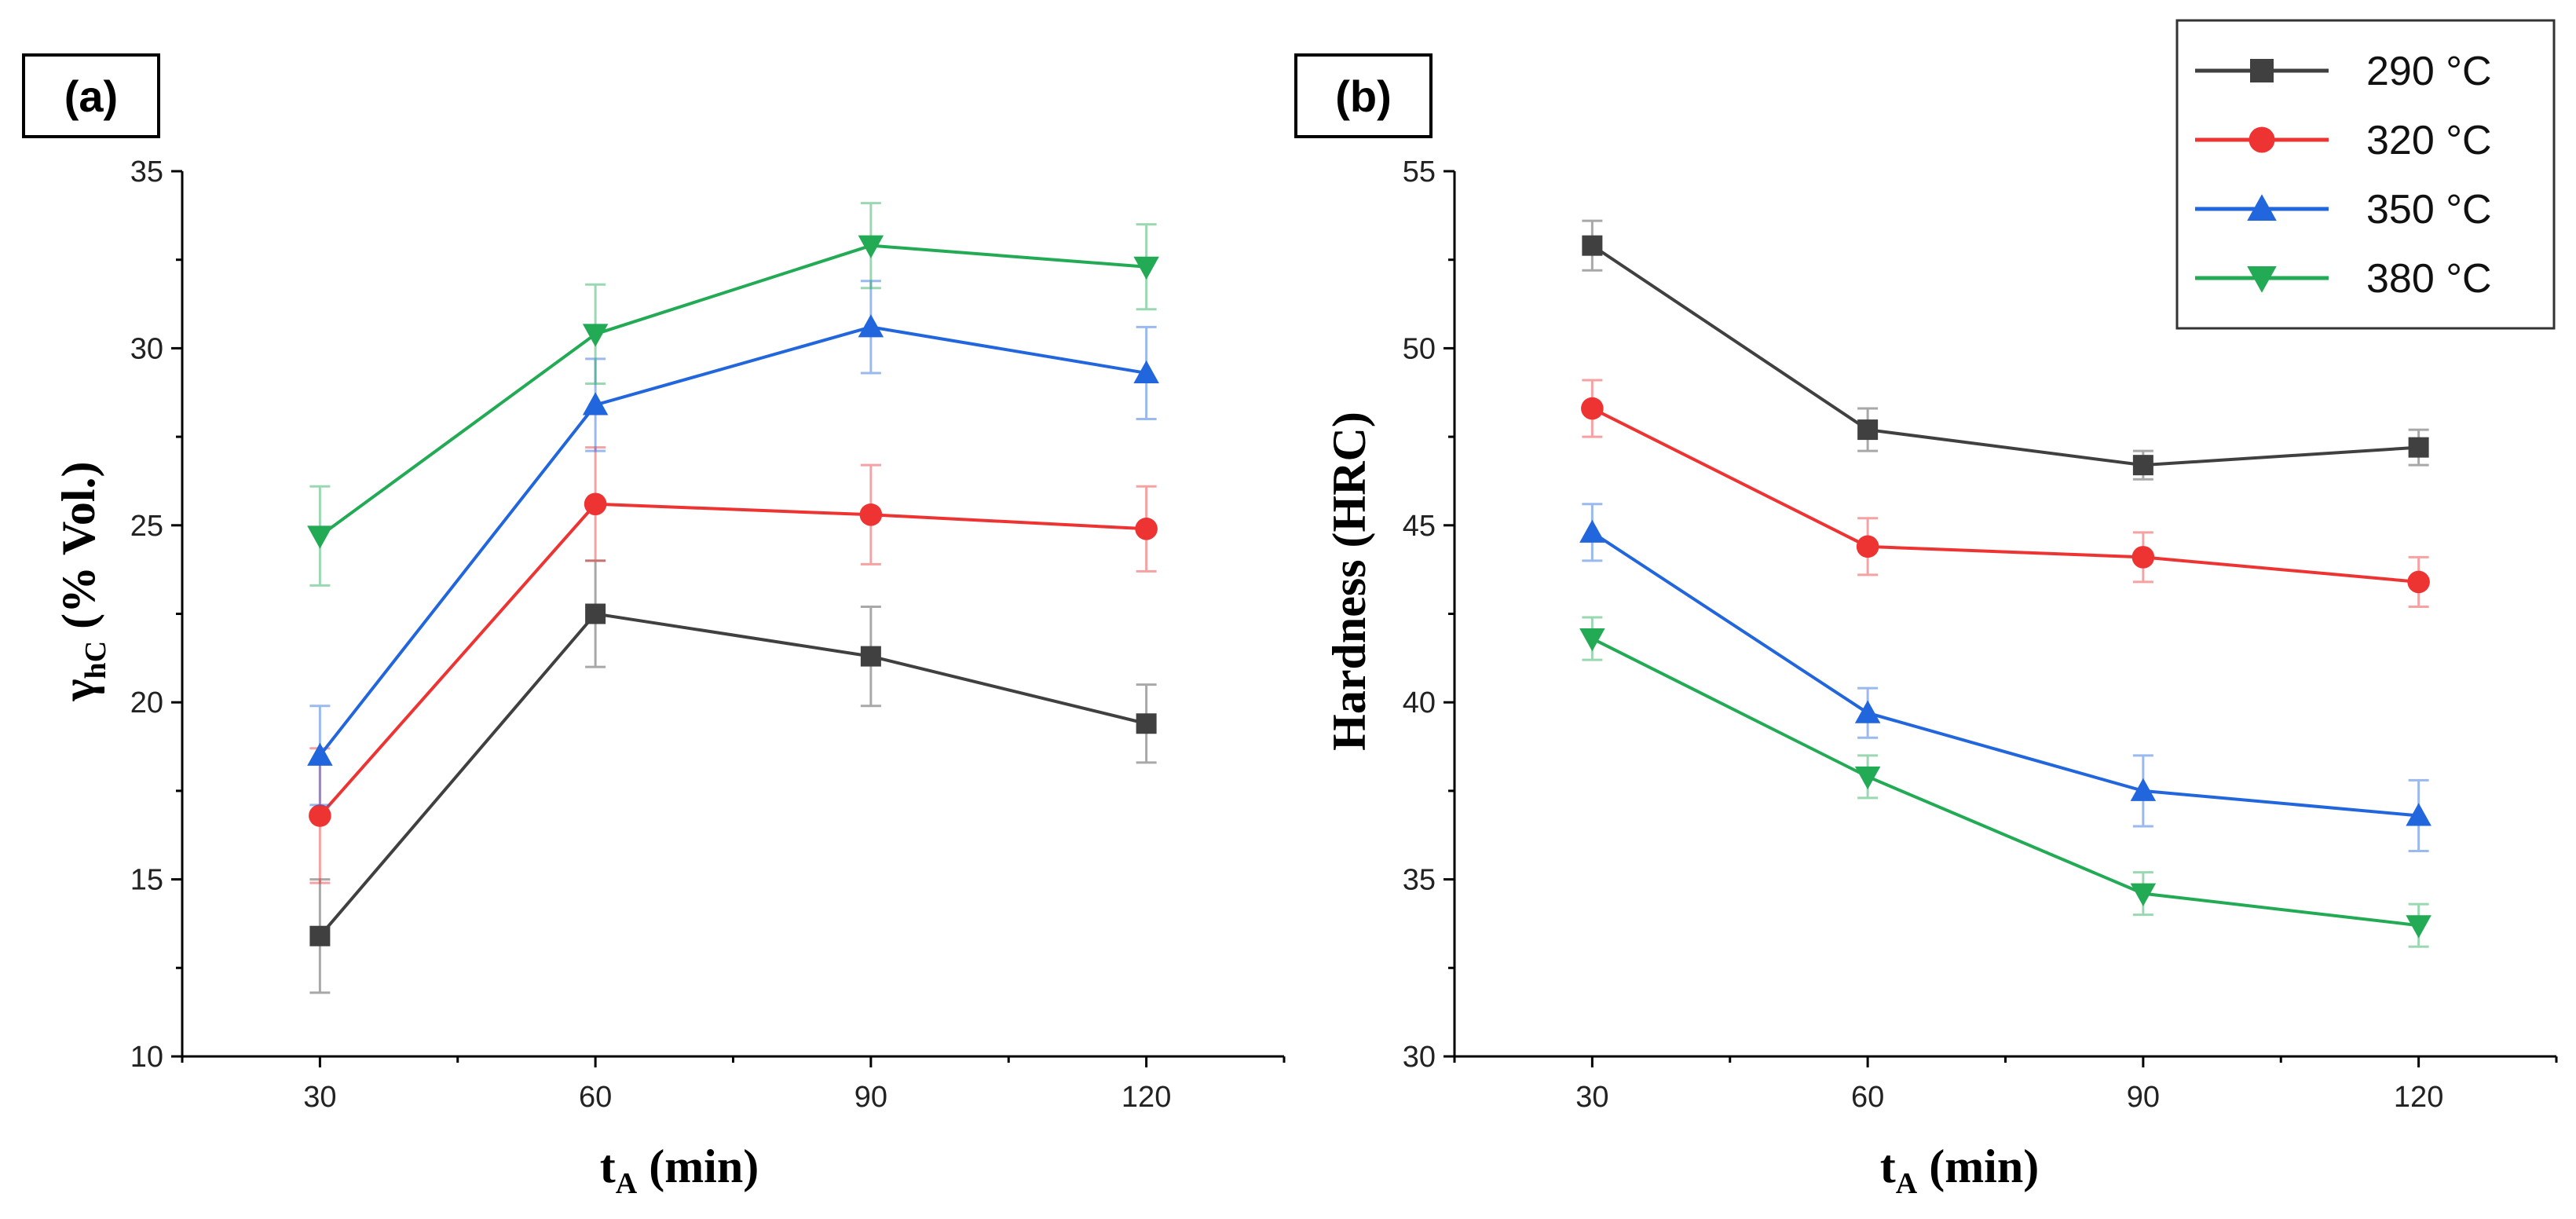  I want to click on legend-items: 290 °C 320 °C 350 °C 380 °C, so click(2343, 175).